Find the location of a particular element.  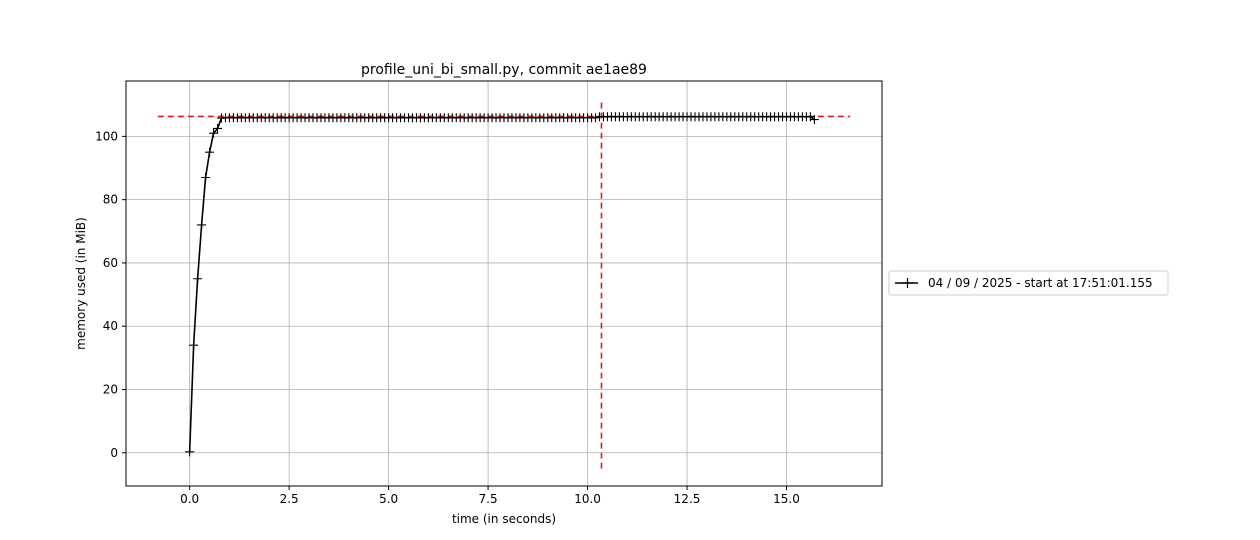

y-tick-label: 80 is located at coordinates (110, 200).